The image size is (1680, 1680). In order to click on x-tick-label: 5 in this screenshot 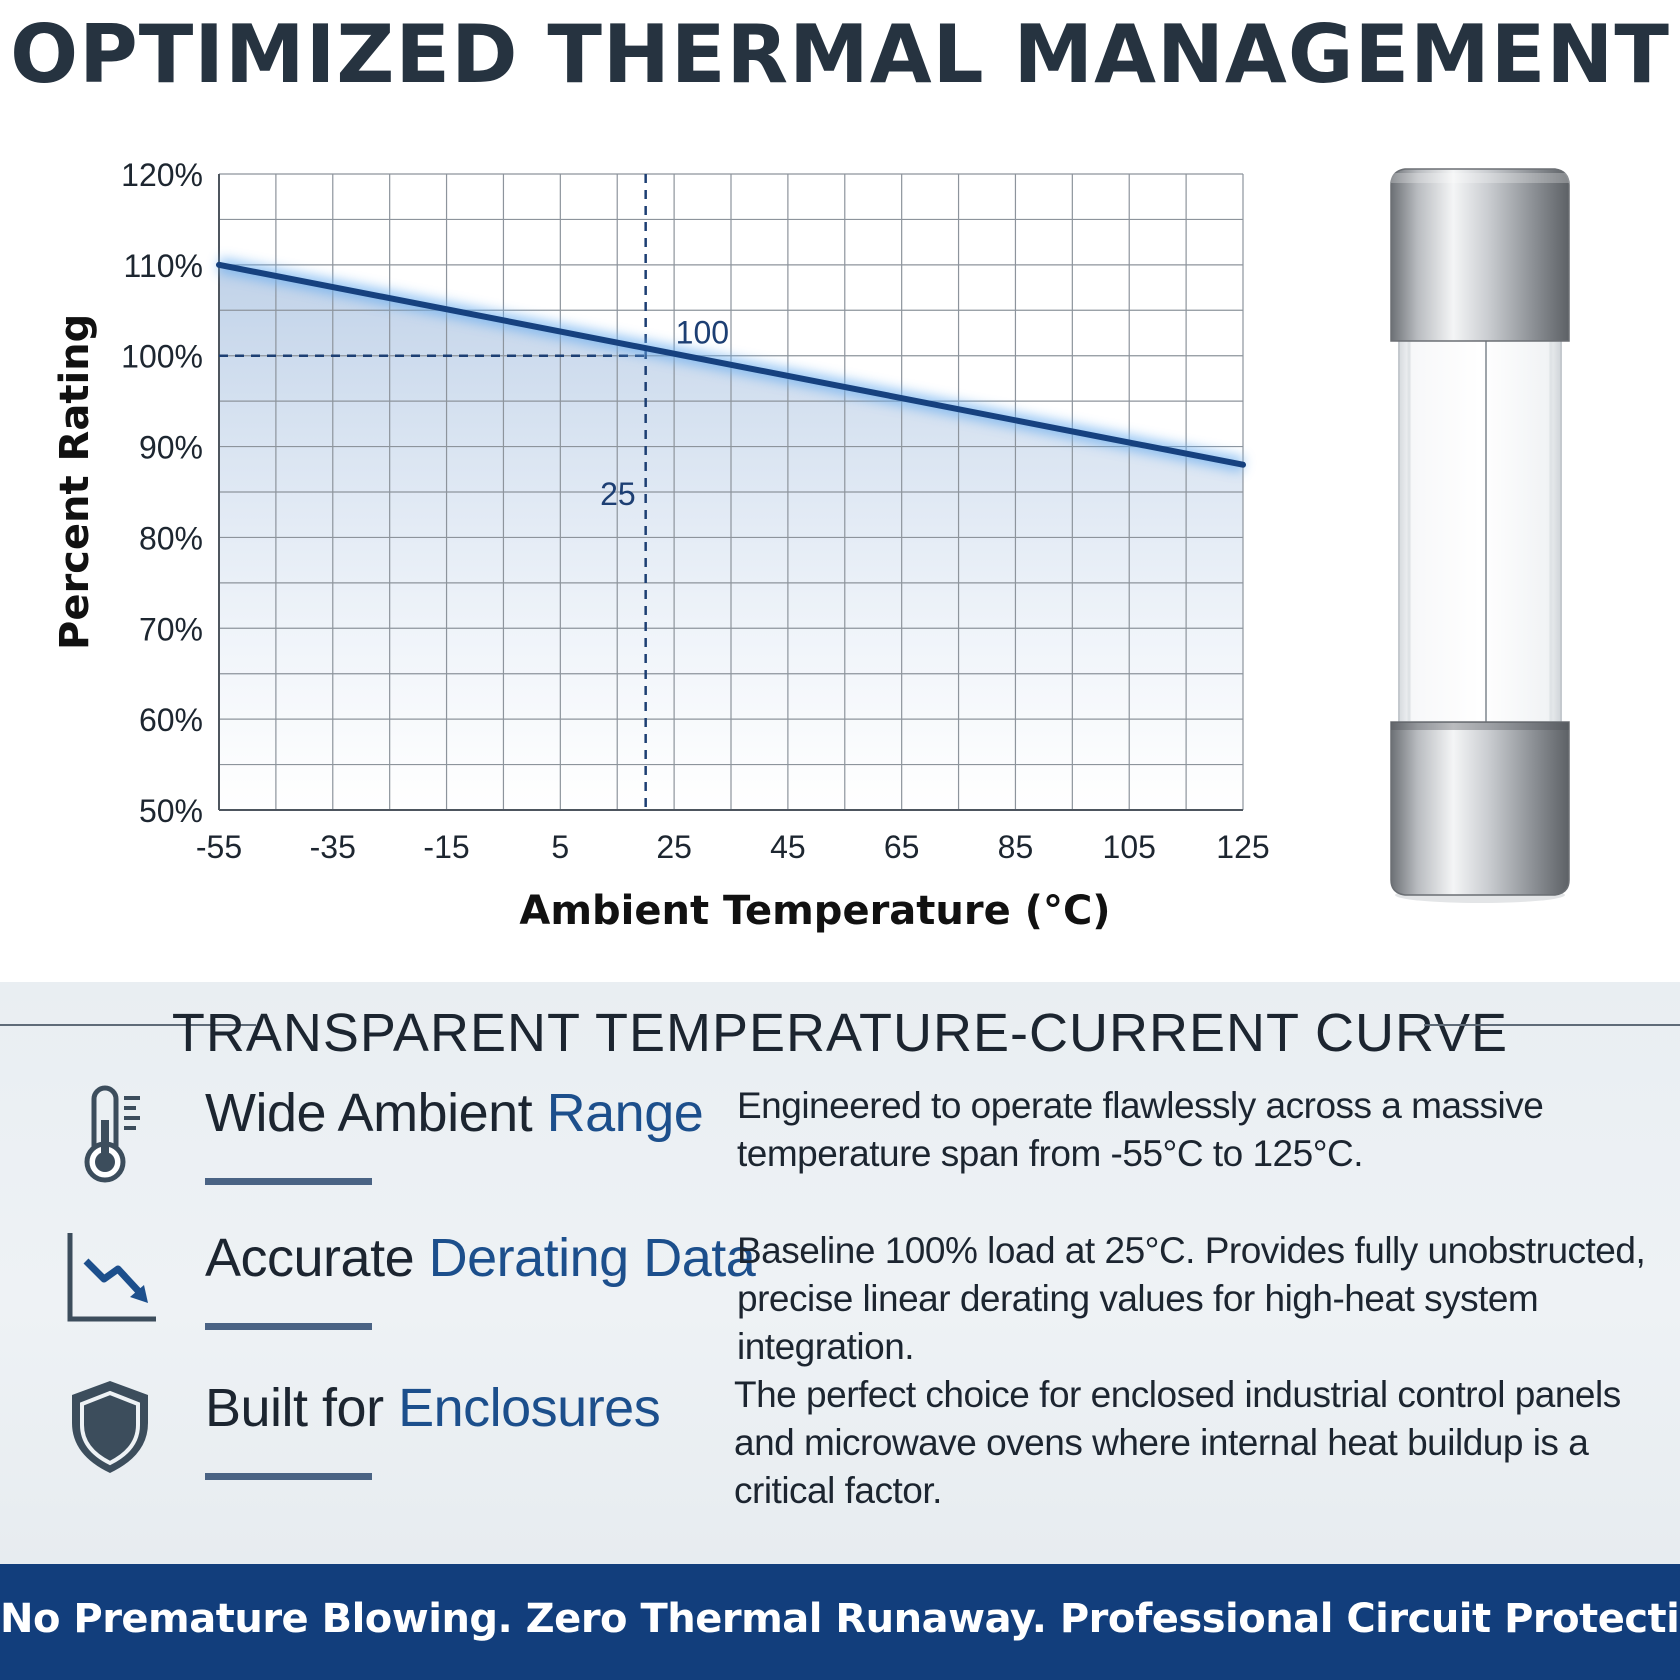, I will do `click(560, 847)`.